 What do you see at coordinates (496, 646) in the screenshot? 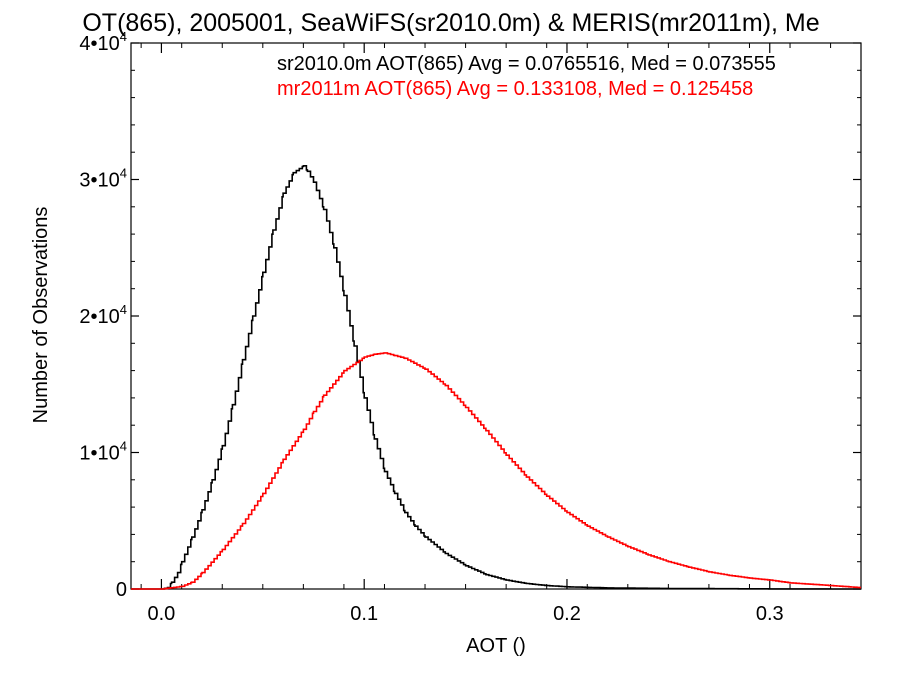
I see `x-axis-label: AOT ()` at bounding box center [496, 646].